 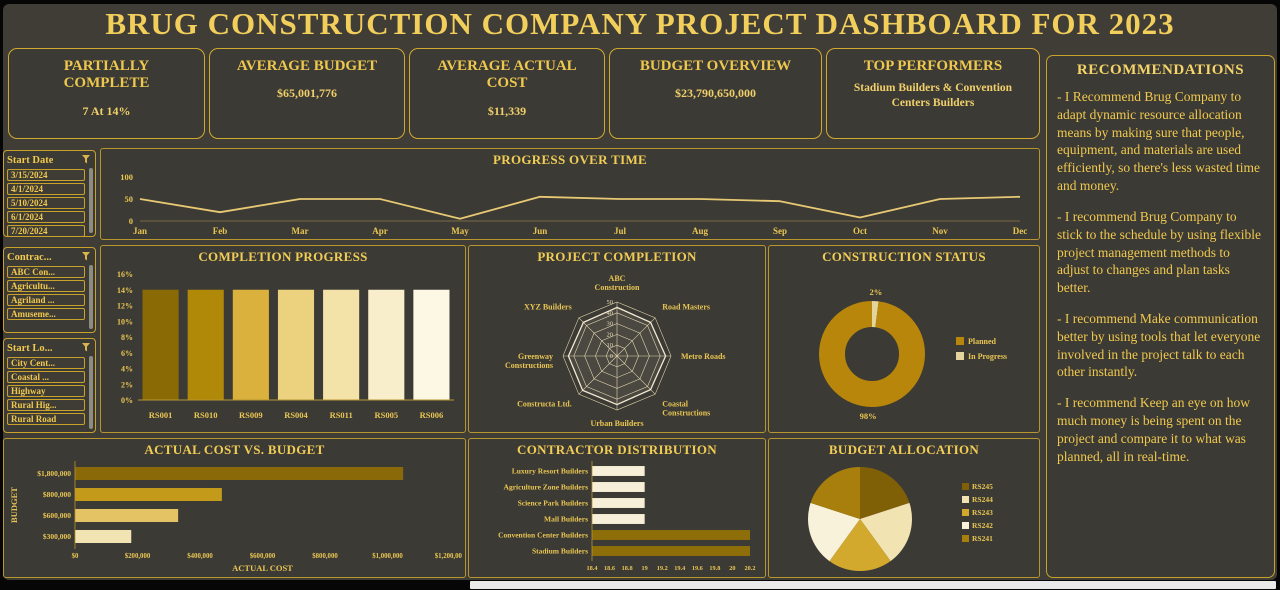 What do you see at coordinates (680, 568) in the screenshot?
I see `svg-text: 19.4` at bounding box center [680, 568].